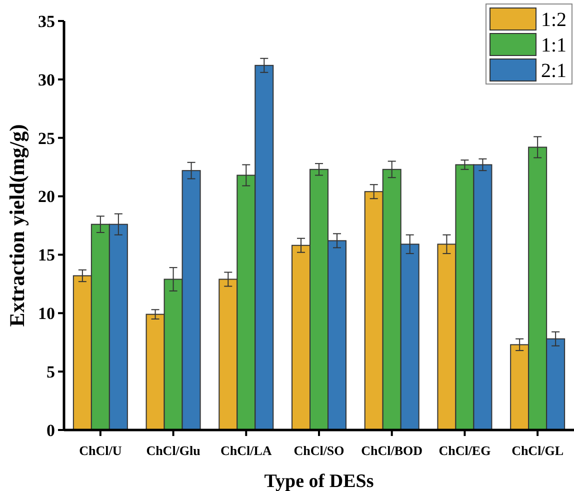 The image size is (574, 491). I want to click on y-tick-label: 20, so click(46, 196).